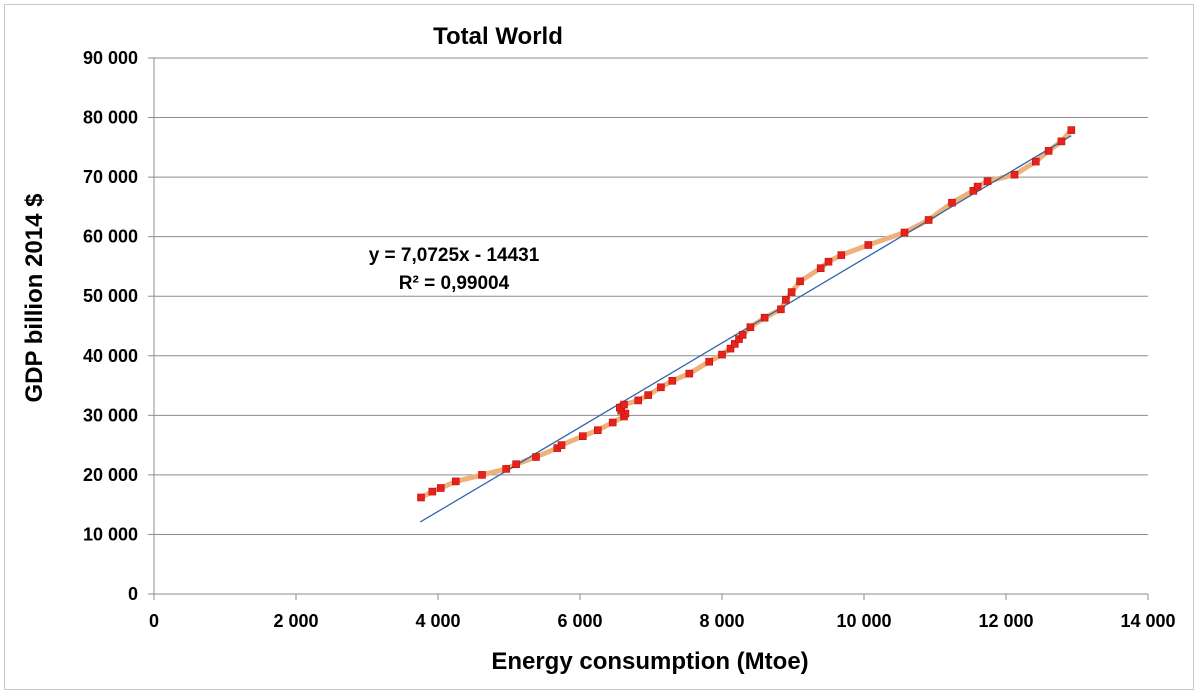 This screenshot has width=1200, height=696. Describe the element at coordinates (721, 621) in the screenshot. I see `x-tick-label: 8 000` at that location.